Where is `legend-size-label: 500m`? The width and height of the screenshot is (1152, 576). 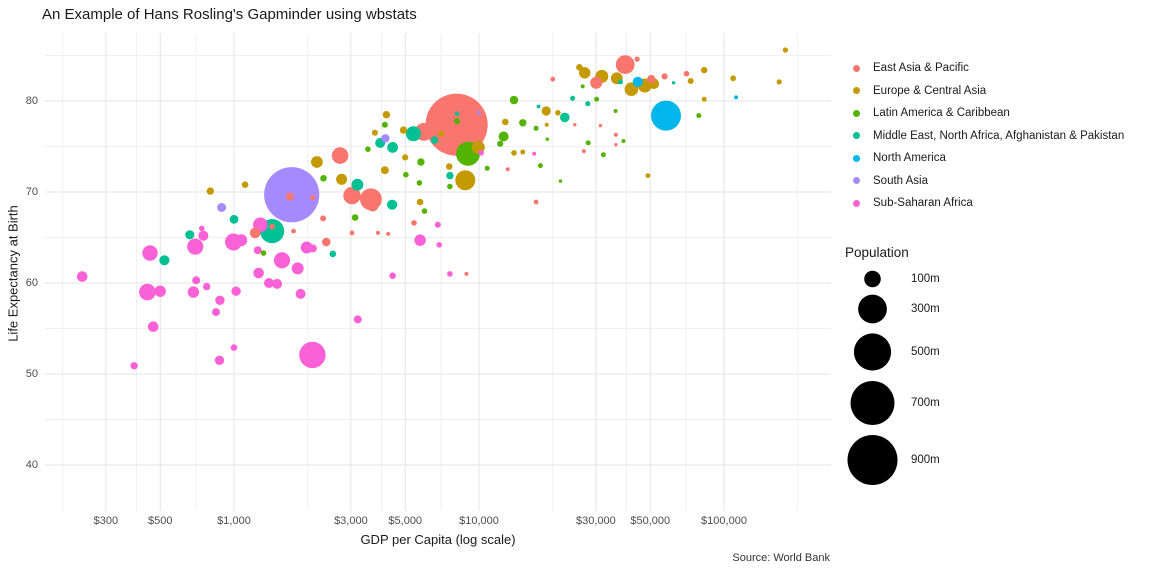
legend-size-label: 500m is located at coordinates (925, 352).